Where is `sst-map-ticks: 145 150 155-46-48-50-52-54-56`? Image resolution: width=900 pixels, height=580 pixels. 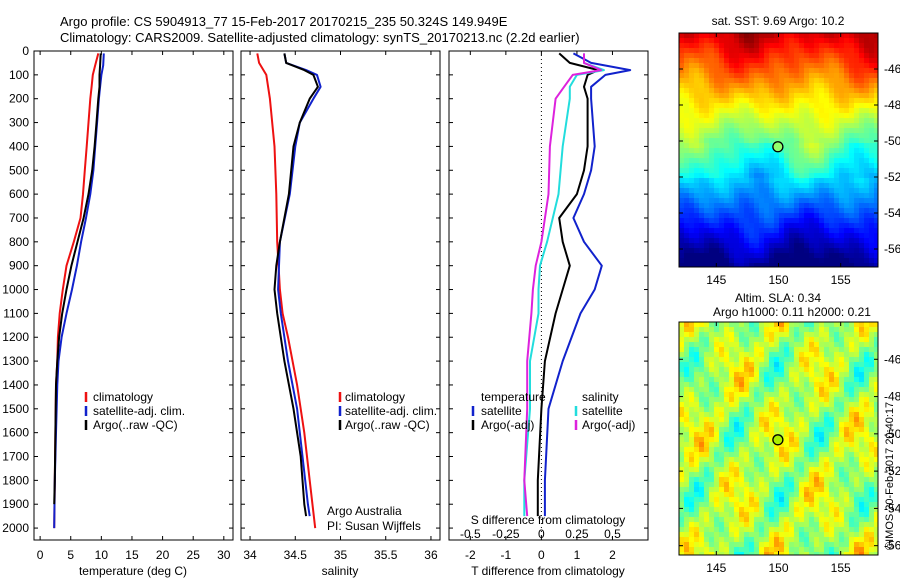 sst-map-ticks: 145 150 155-46-48-50-52-54-56 is located at coordinates (789, 160).